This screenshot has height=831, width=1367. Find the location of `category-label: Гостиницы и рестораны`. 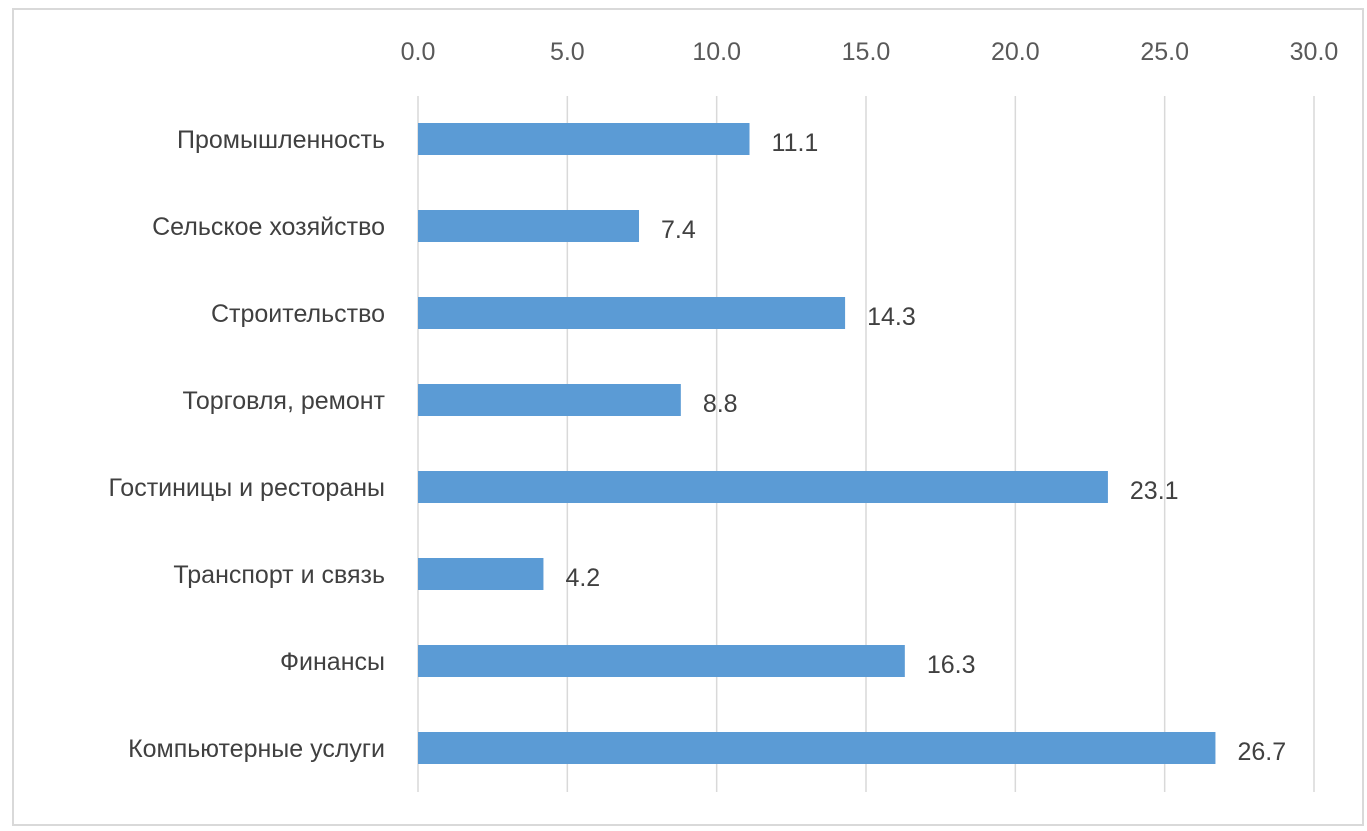

category-label: Гостиницы и рестораны is located at coordinates (246, 488).